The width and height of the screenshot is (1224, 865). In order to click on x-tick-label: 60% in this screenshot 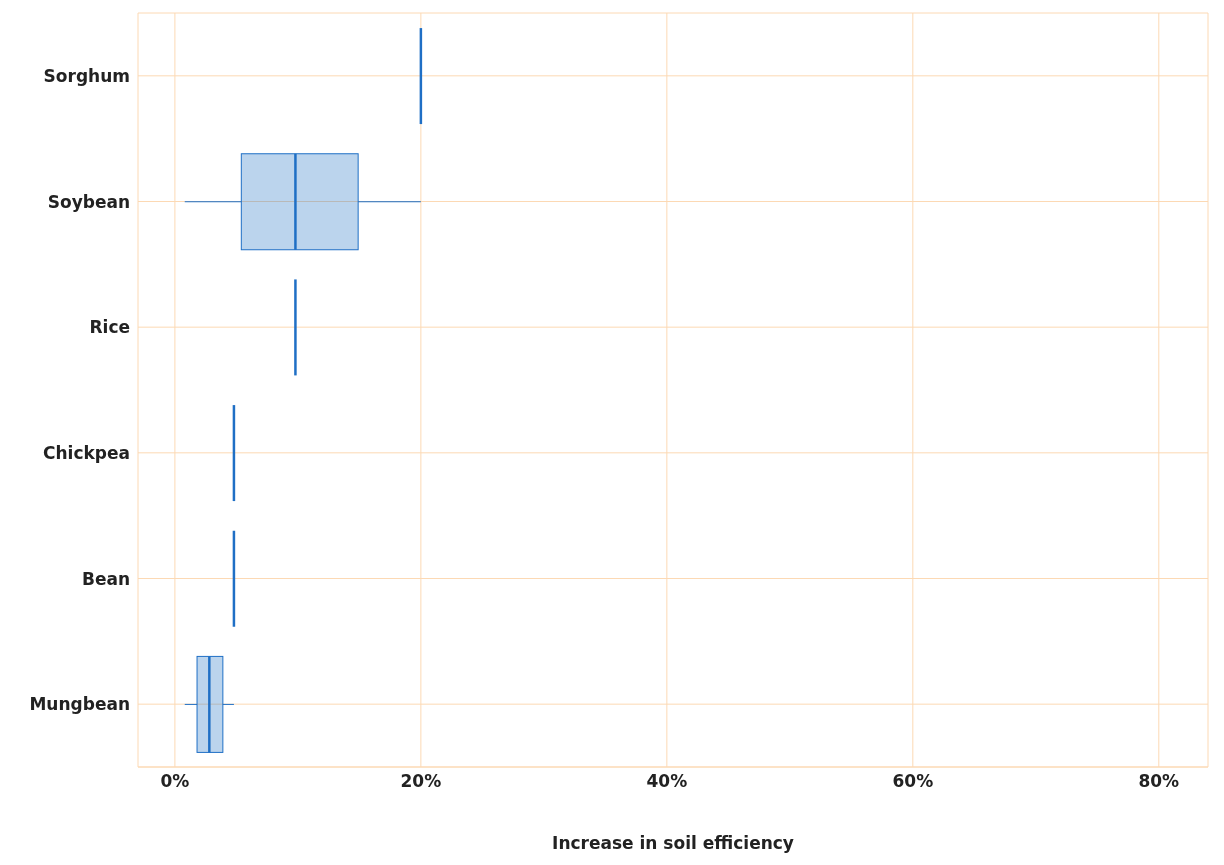, I will do `click(913, 781)`.